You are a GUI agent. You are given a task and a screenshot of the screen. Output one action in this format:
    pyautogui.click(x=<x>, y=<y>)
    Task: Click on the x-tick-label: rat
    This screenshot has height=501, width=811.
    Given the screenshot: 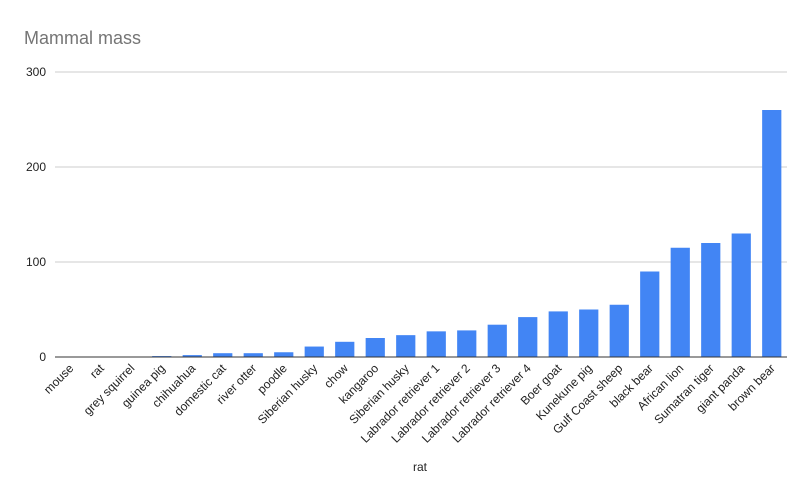 What is the action you would take?
    pyautogui.click(x=97, y=371)
    